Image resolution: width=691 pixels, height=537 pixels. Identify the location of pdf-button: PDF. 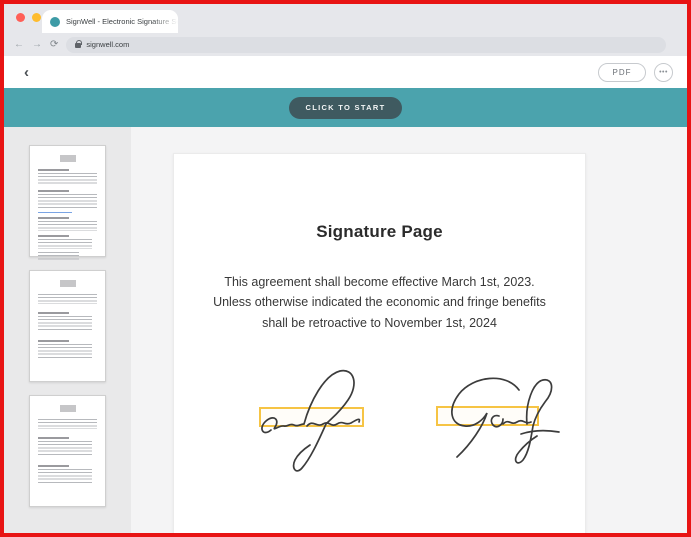
(622, 72).